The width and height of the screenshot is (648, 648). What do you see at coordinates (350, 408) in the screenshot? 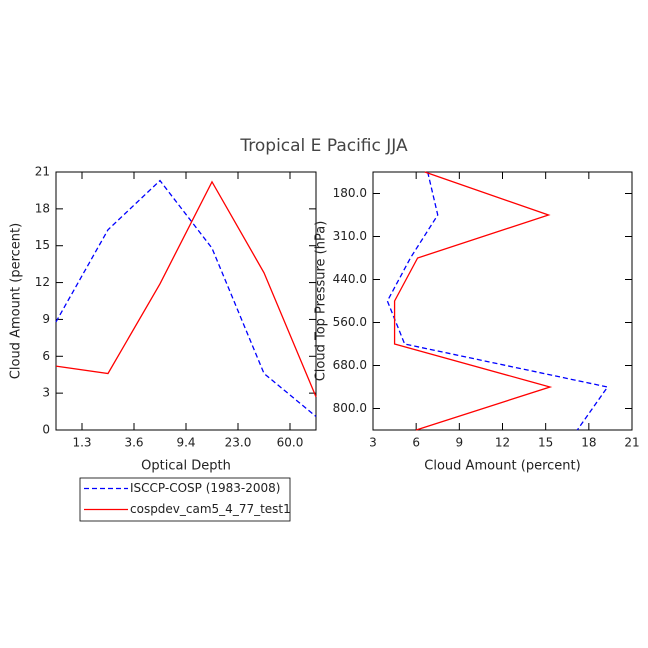
I see `y-tick-label: 800.0` at bounding box center [350, 408].